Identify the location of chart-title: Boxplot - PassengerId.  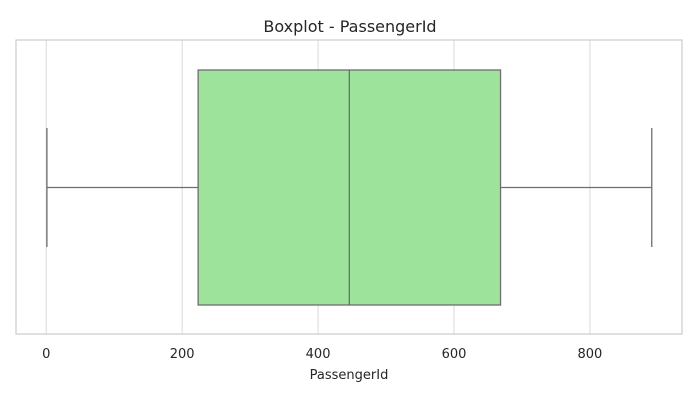
(349, 26).